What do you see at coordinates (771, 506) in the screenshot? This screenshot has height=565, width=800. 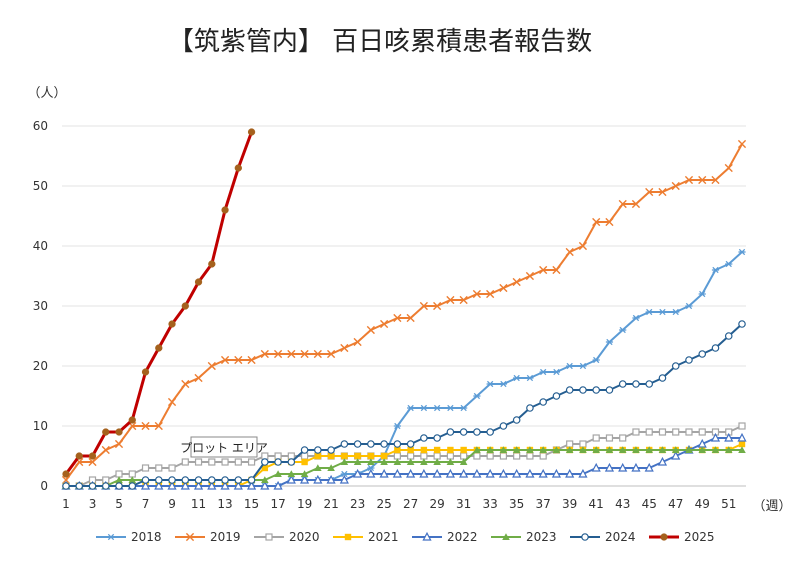 I see `x-axis-unit-label: （週）` at bounding box center [771, 506].